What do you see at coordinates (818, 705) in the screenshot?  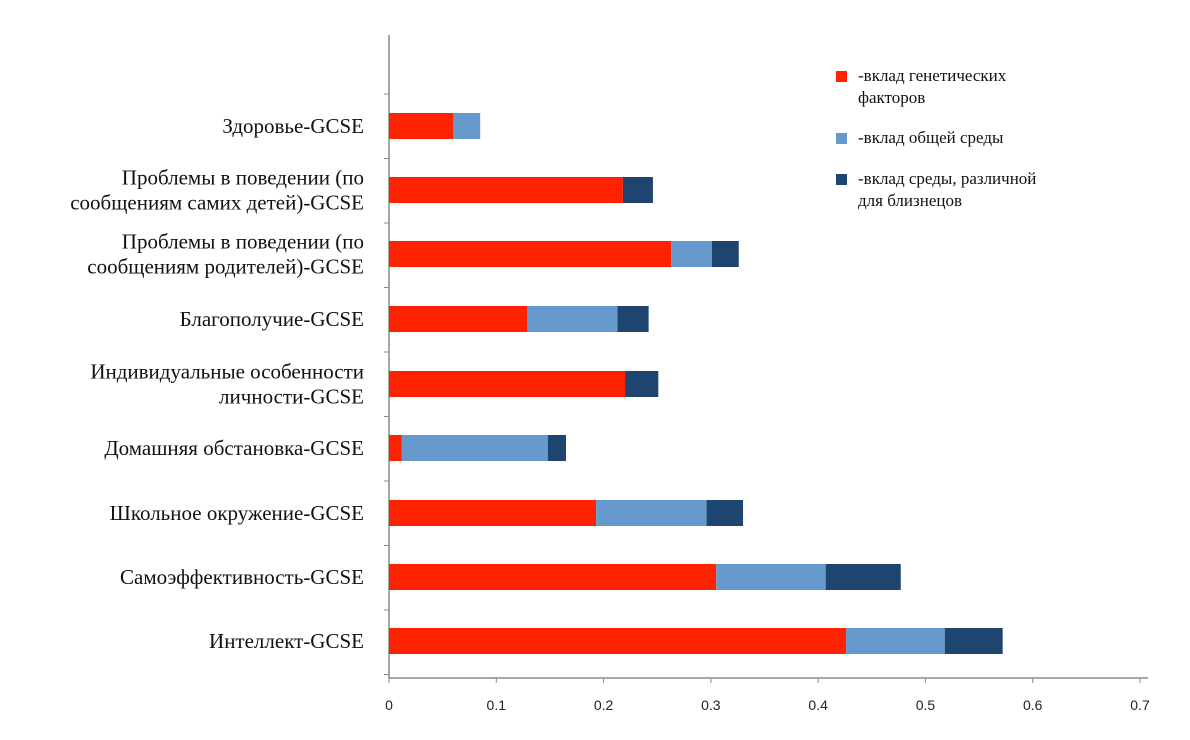 I see `x-tick-label: 0.4` at bounding box center [818, 705].